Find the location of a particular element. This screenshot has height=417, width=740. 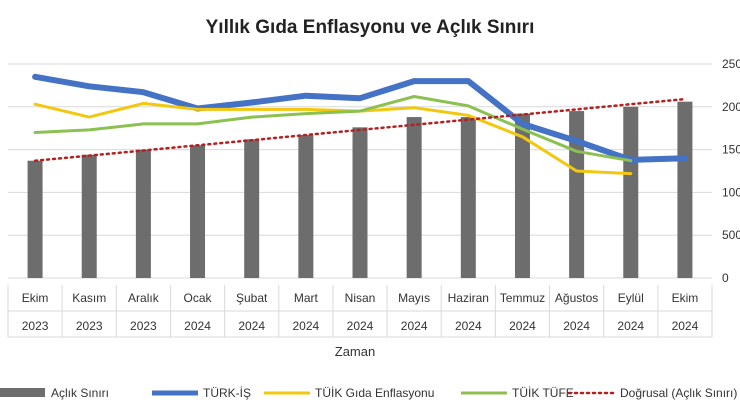

y-axis-ticks: 0 500 1000 1500 2000 2500 is located at coordinates (731, 171).